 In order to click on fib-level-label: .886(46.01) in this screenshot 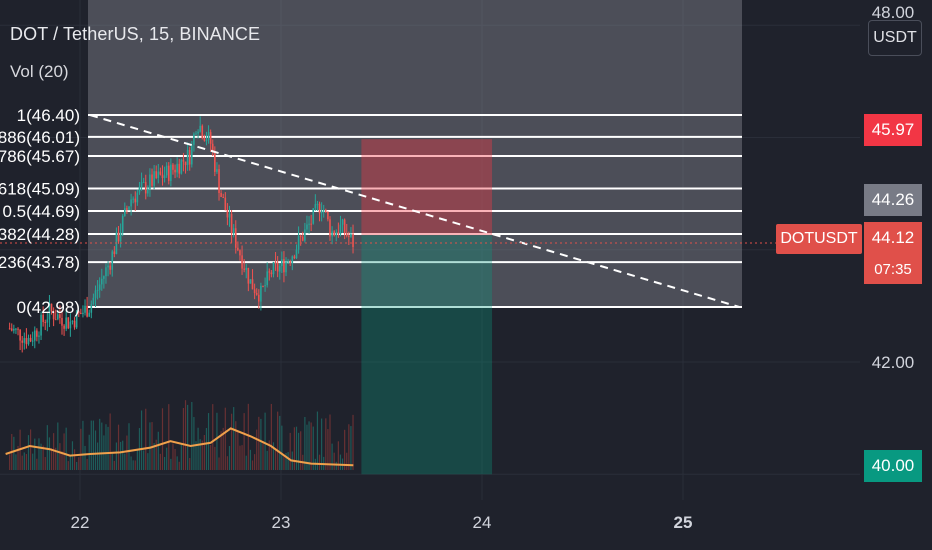, I will do `click(40, 137)`.